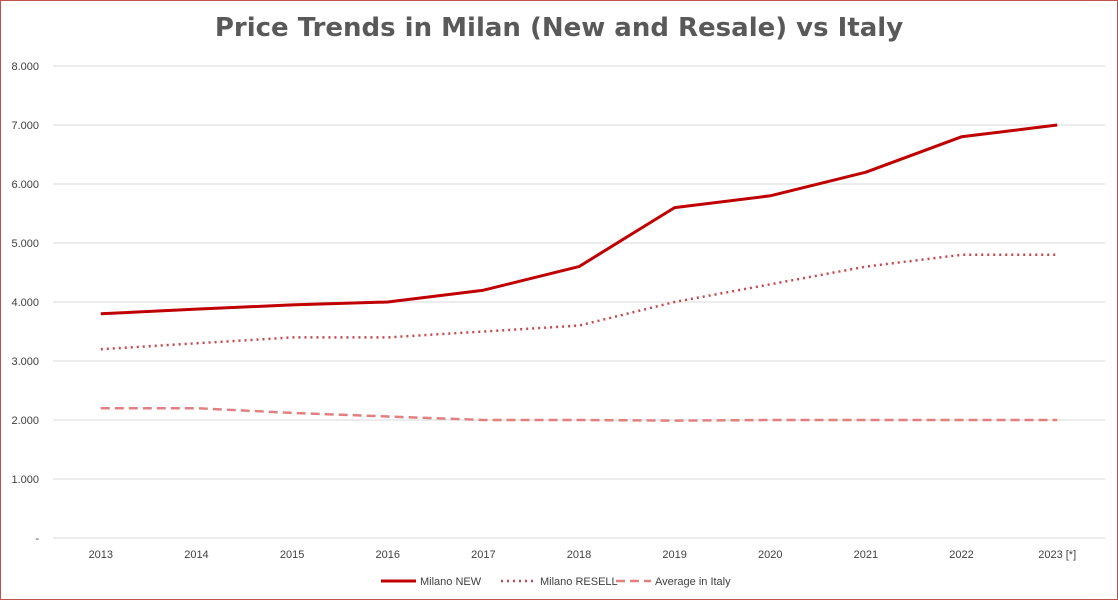 The height and width of the screenshot is (600, 1118). What do you see at coordinates (25, 185) in the screenshot?
I see `y-tick-label: 6.000` at bounding box center [25, 185].